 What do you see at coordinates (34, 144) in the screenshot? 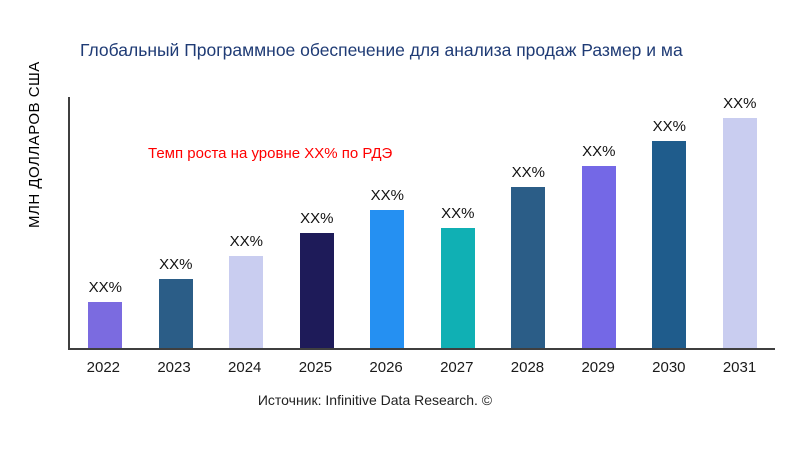
I see `y-axis-label: МЛН ДОЛЛАРОВ США` at bounding box center [34, 144].